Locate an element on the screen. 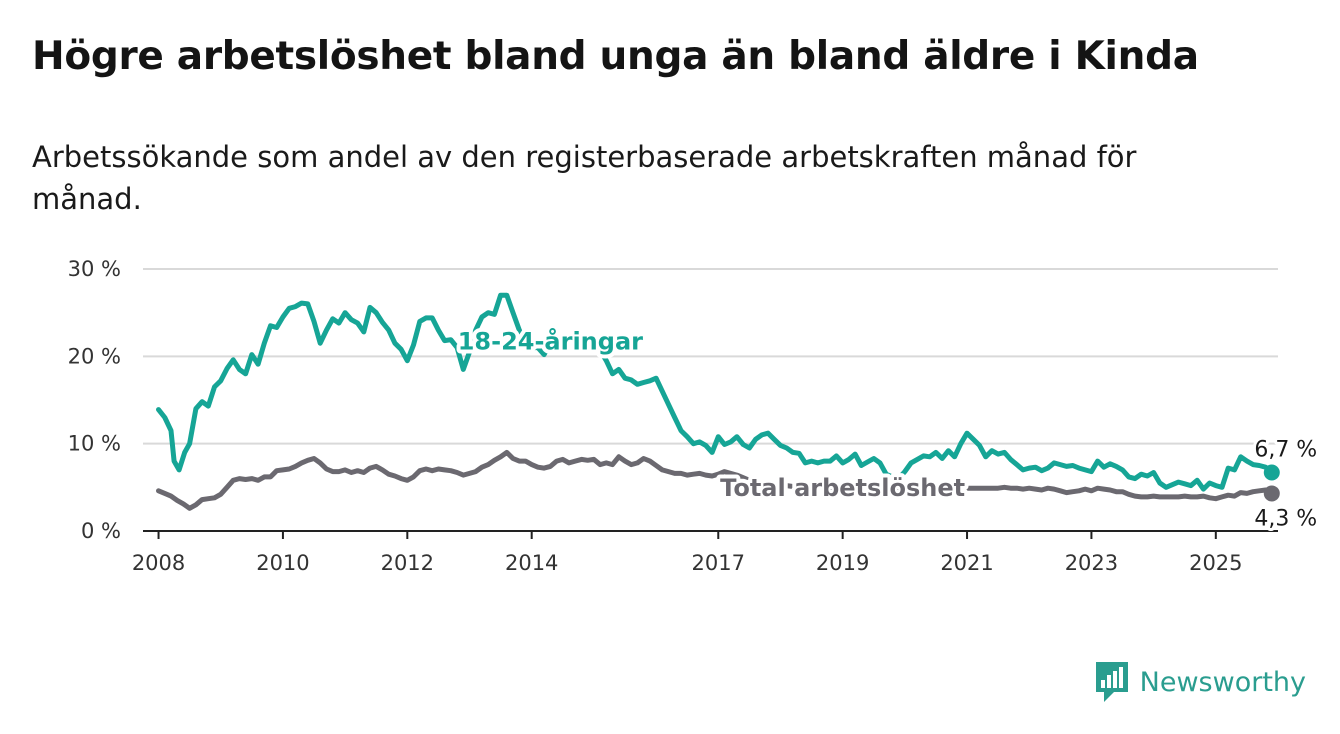 This screenshot has width=1340, height=734. x-tick-label: 2023 is located at coordinates (1091, 563).